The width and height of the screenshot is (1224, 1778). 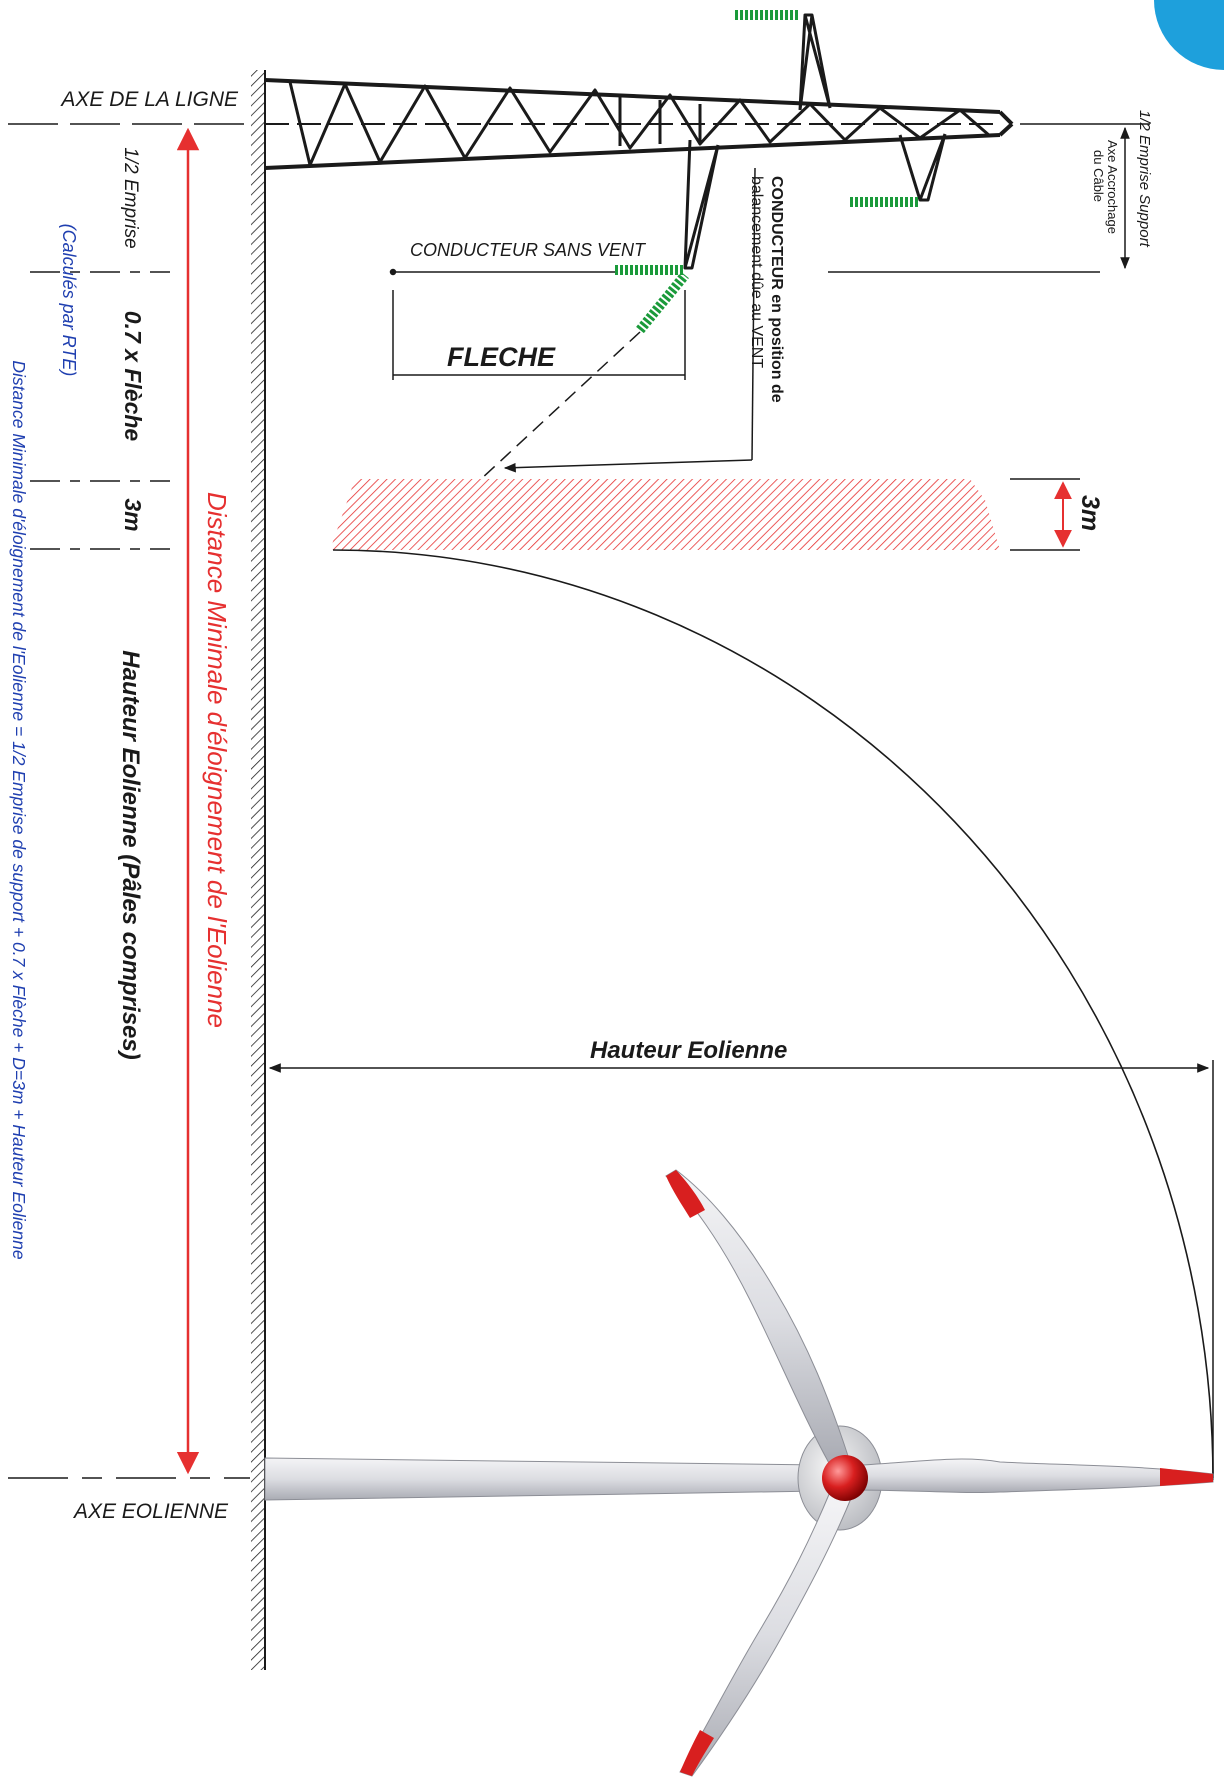 I want to click on trois-m-left-label: 3m, so click(x=133, y=514).